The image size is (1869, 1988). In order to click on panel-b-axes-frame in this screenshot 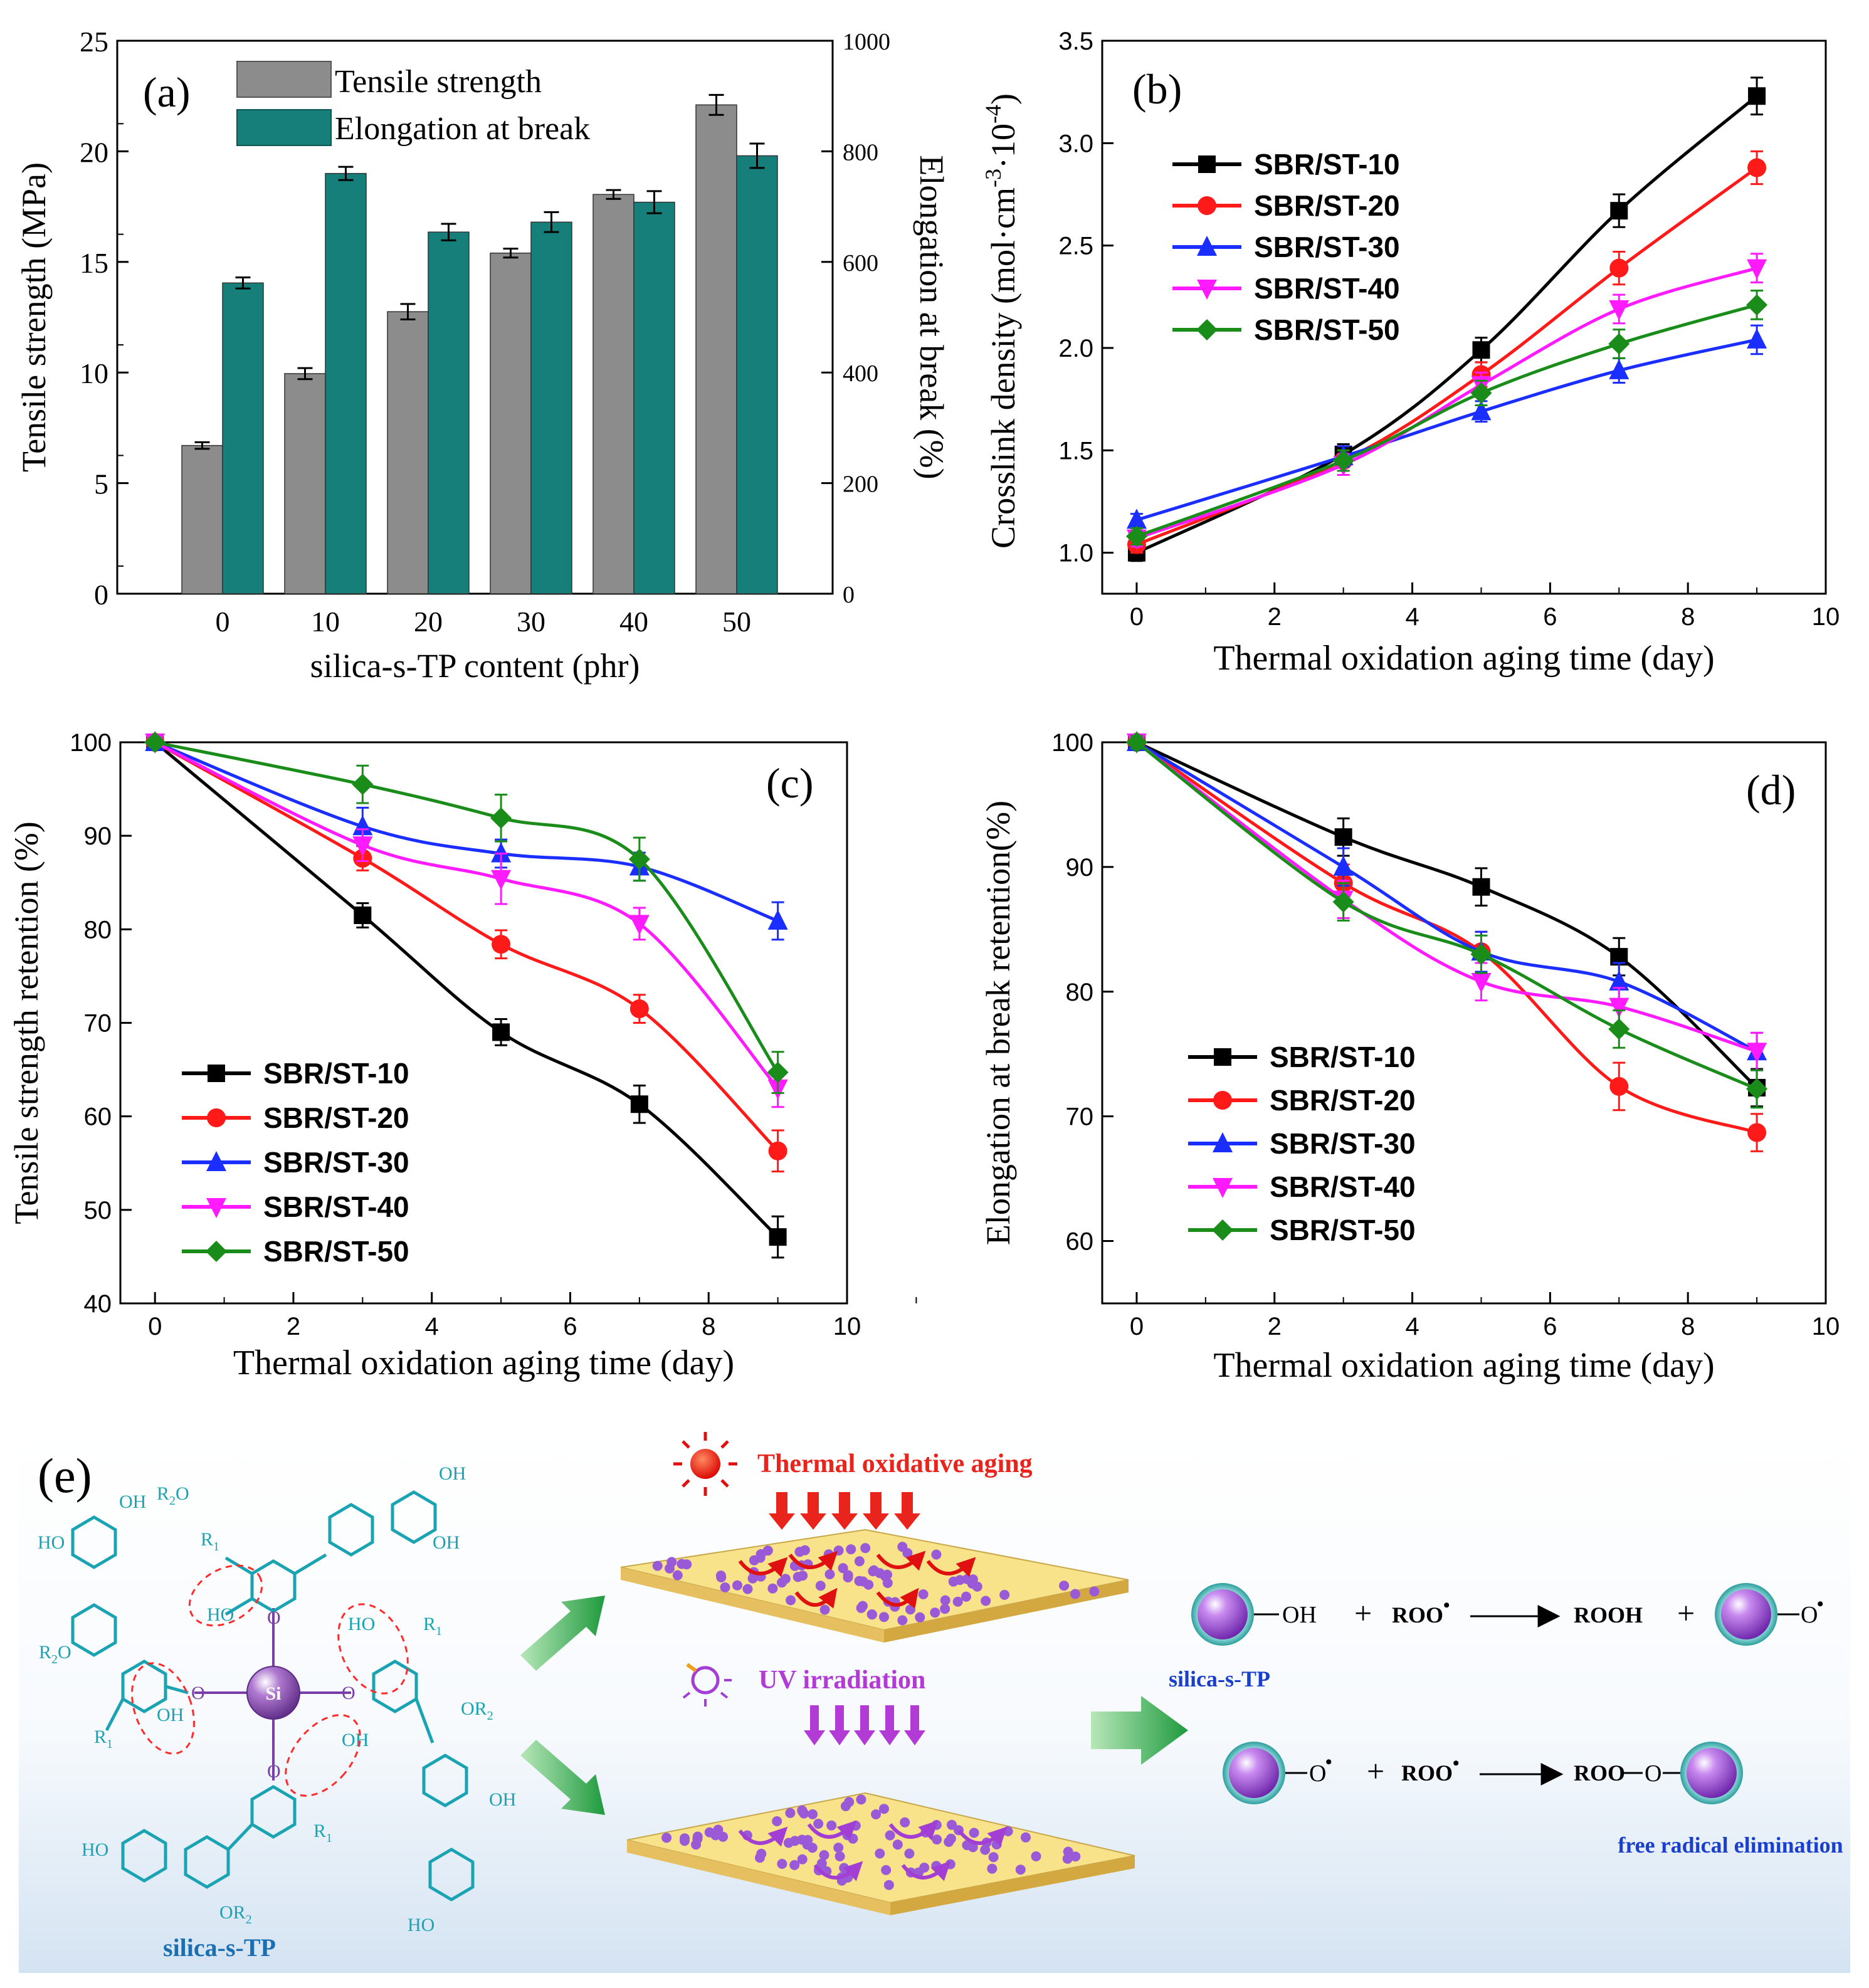, I will do `click(1464, 317)`.